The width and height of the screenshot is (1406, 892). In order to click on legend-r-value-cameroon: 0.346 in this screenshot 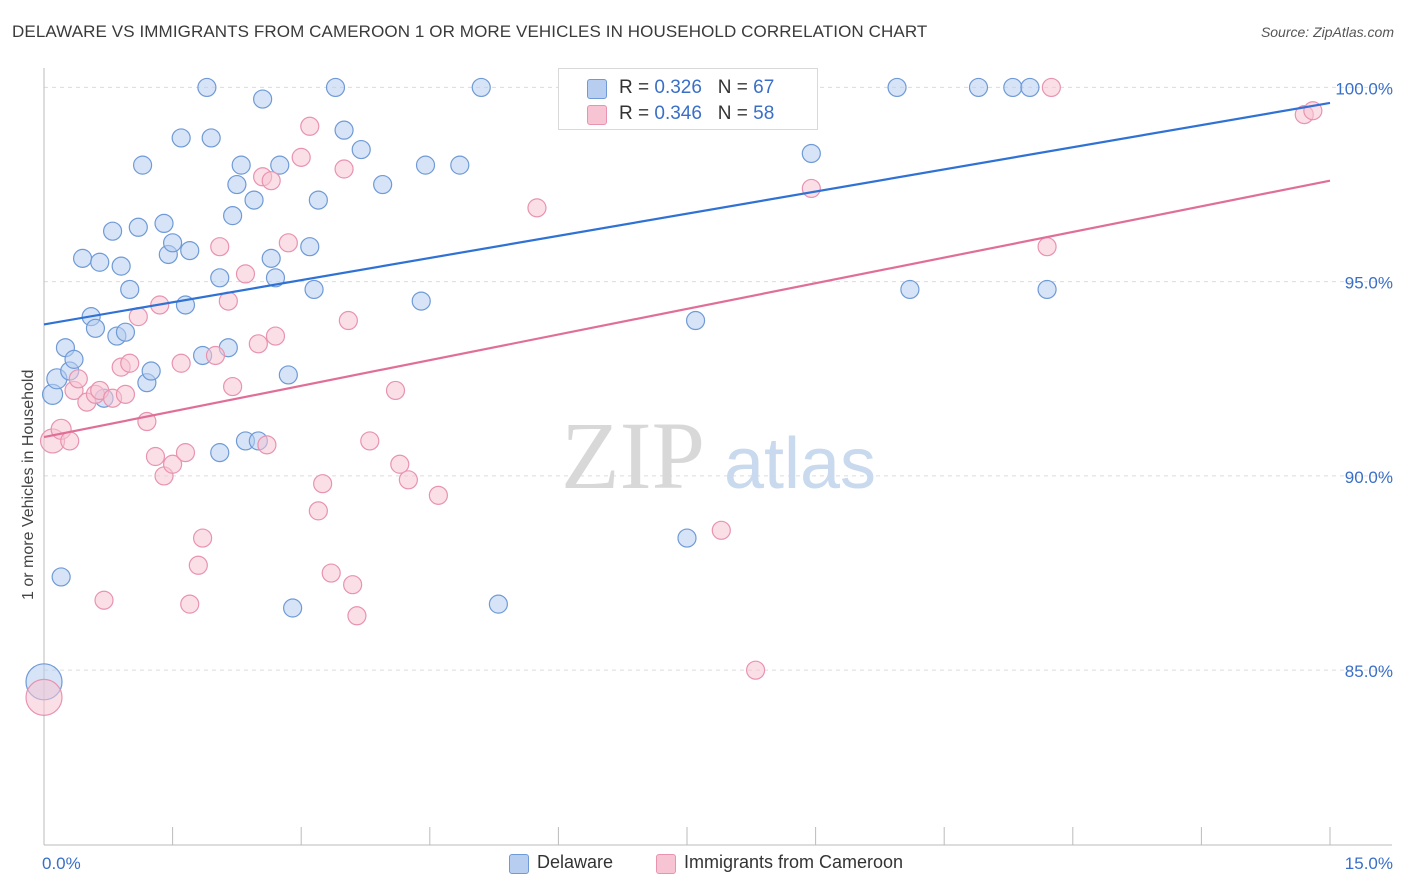, I will do `click(678, 113)`.